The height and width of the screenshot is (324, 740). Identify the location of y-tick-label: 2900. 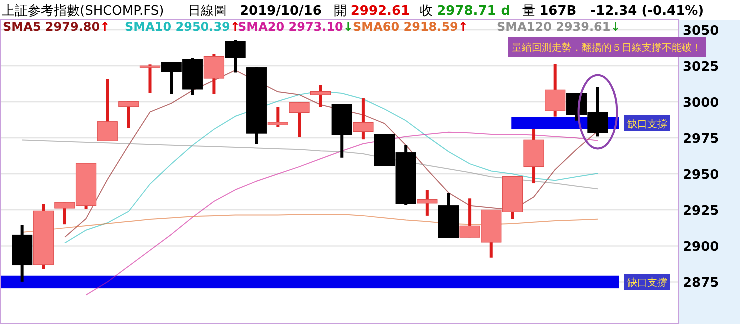
(701, 248).